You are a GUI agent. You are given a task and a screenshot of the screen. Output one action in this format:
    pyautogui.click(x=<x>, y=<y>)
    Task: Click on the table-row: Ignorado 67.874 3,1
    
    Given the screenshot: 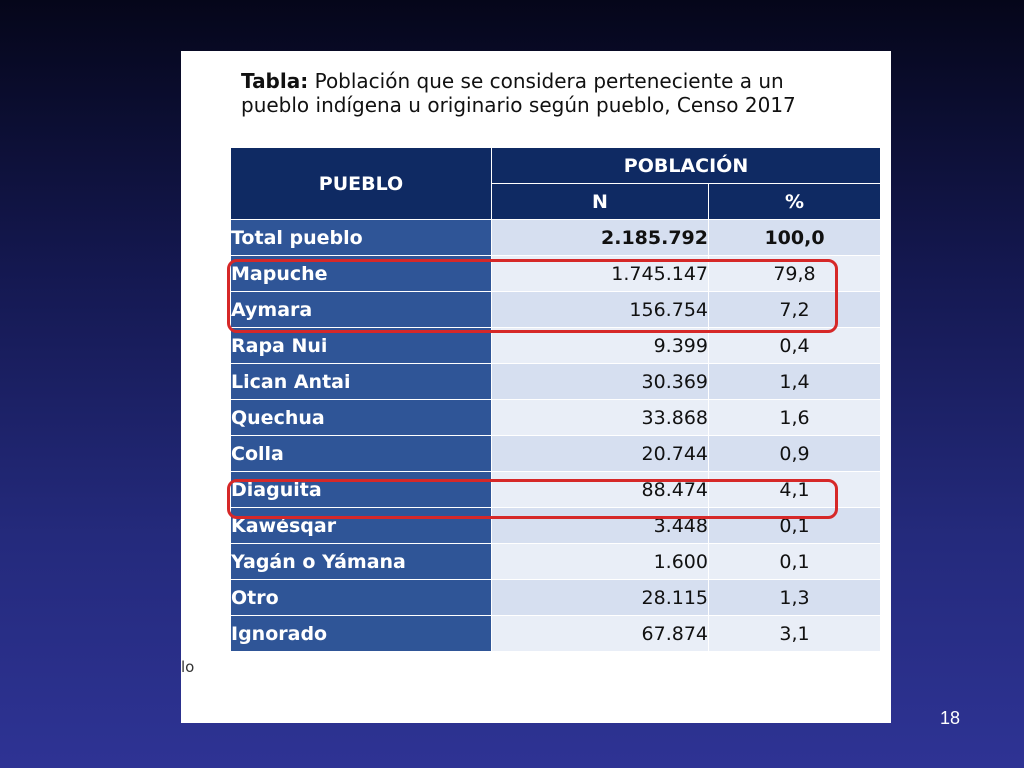 What is the action you would take?
    pyautogui.click(x=555, y=633)
    